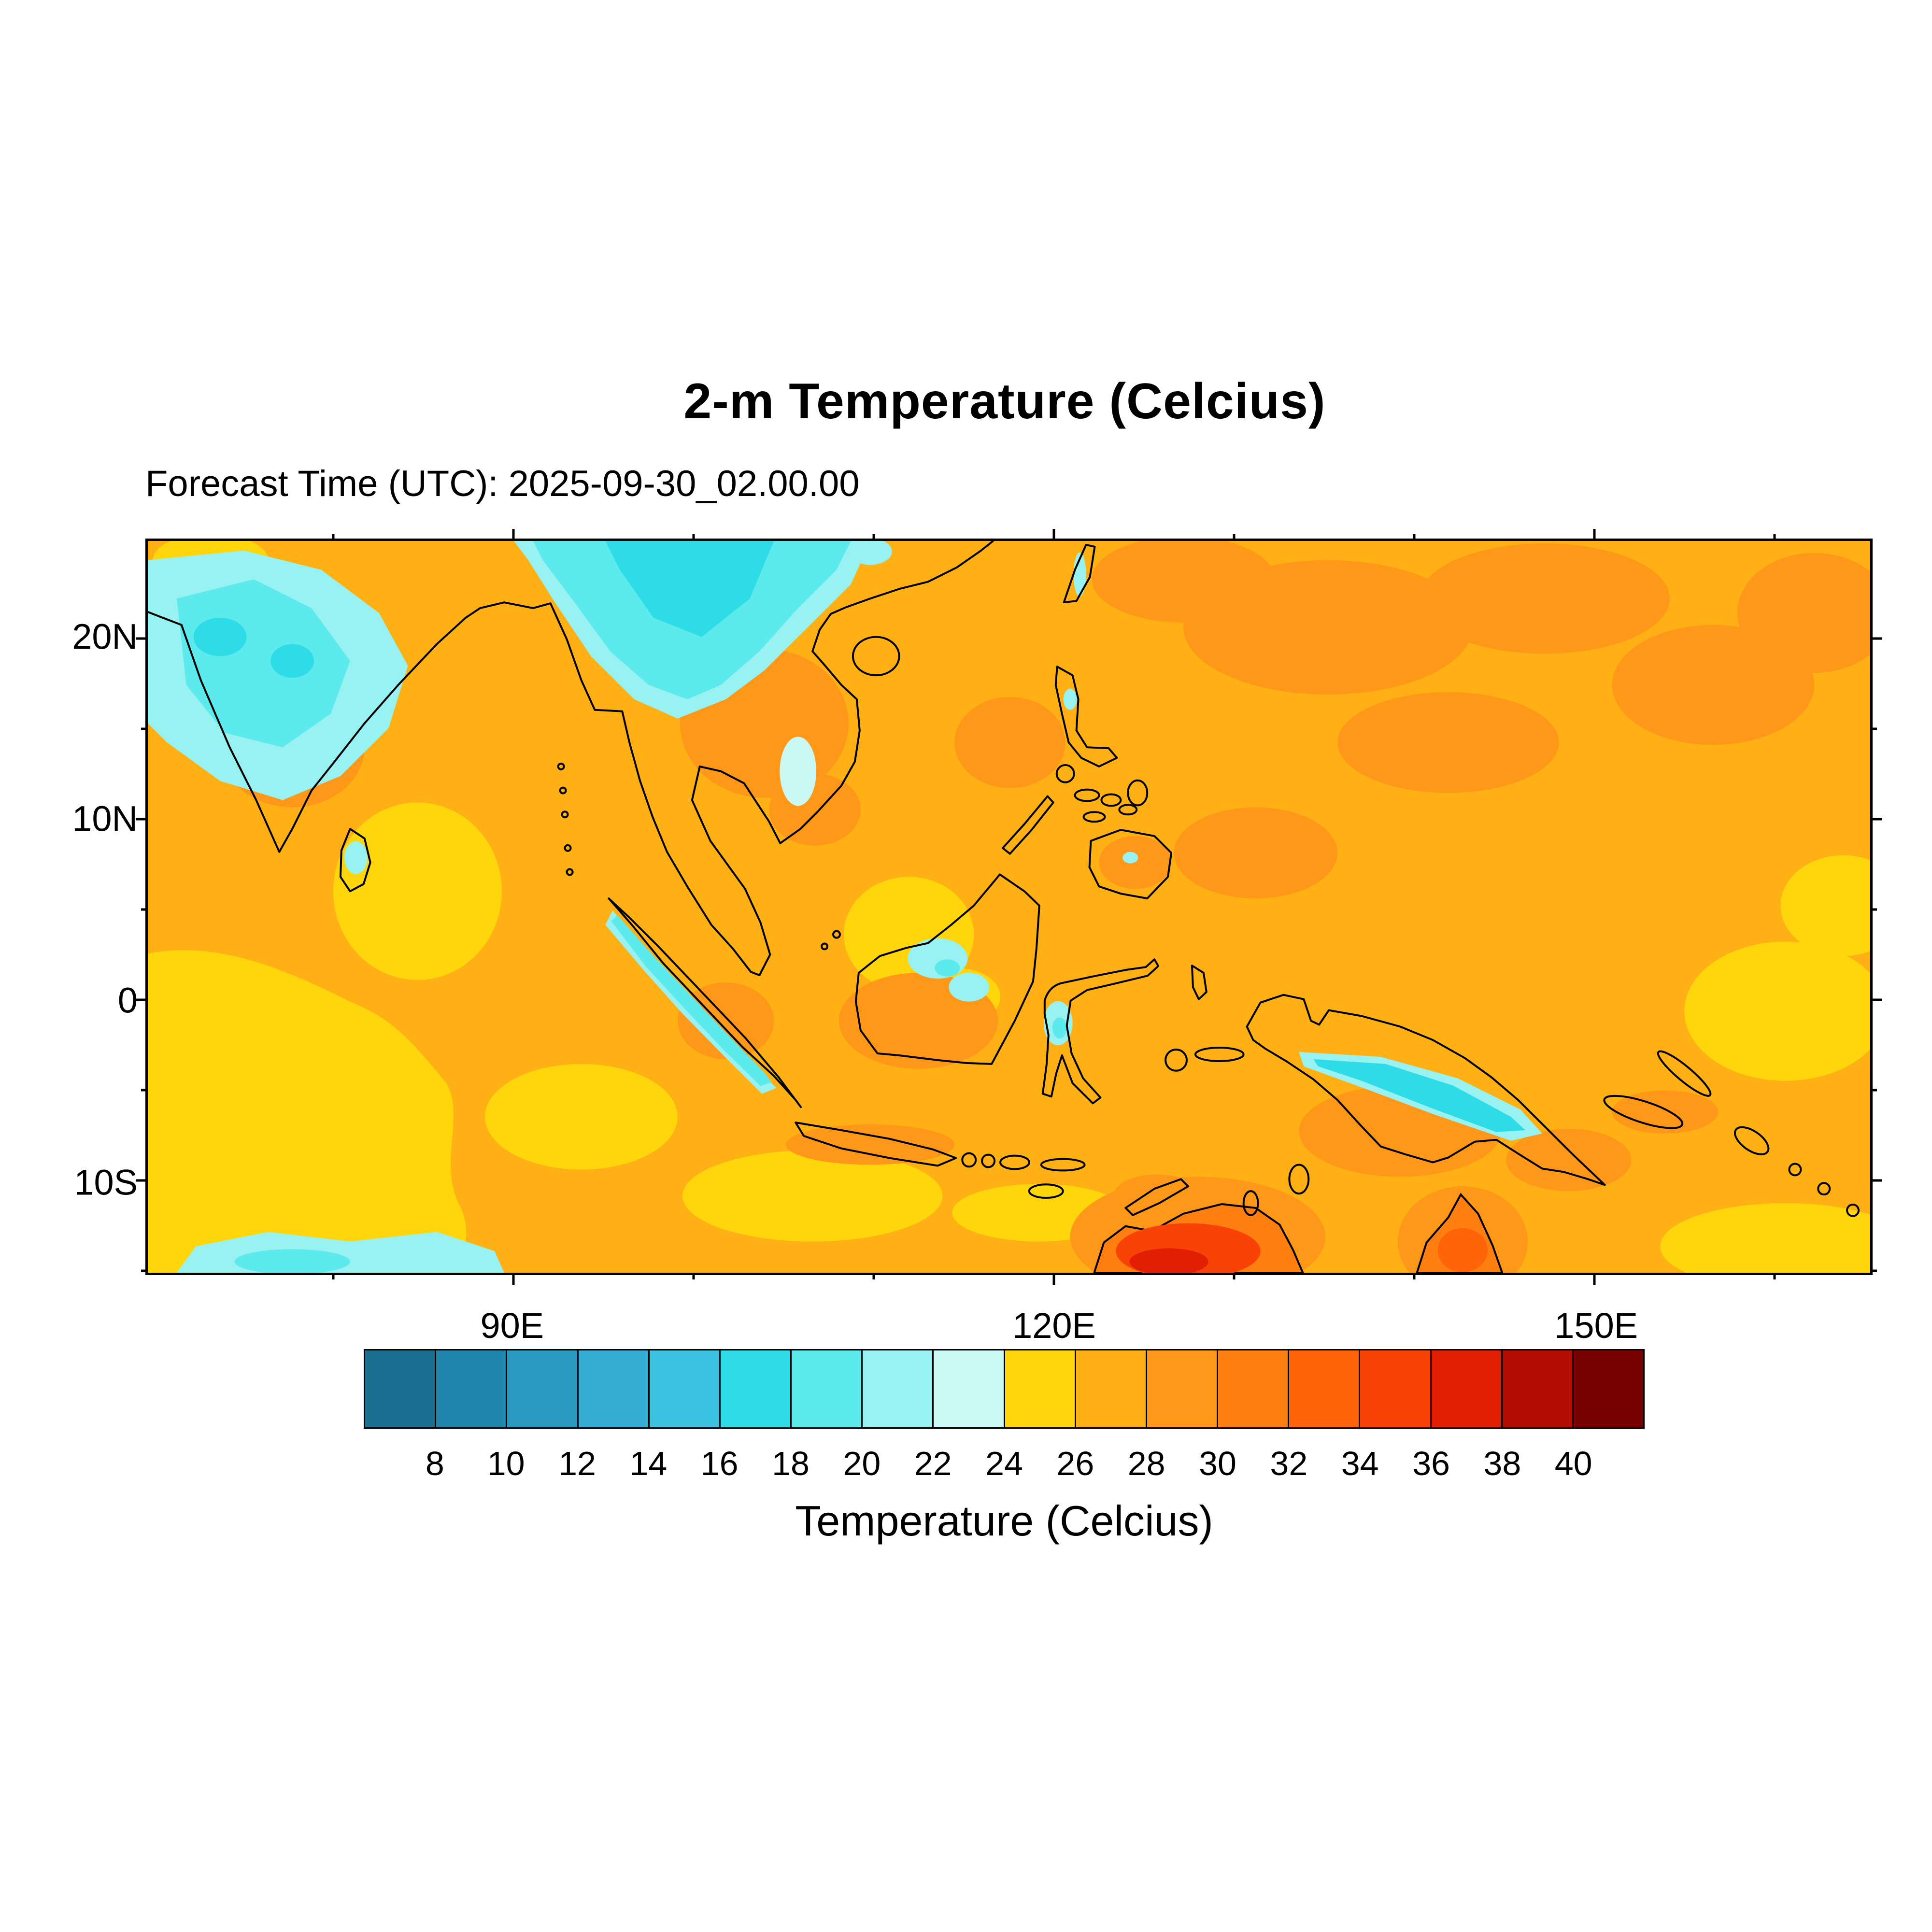 The image size is (1932, 1932). What do you see at coordinates (1009, 1328) in the screenshot?
I see `x-axis-labels: 90E 120E 150E` at bounding box center [1009, 1328].